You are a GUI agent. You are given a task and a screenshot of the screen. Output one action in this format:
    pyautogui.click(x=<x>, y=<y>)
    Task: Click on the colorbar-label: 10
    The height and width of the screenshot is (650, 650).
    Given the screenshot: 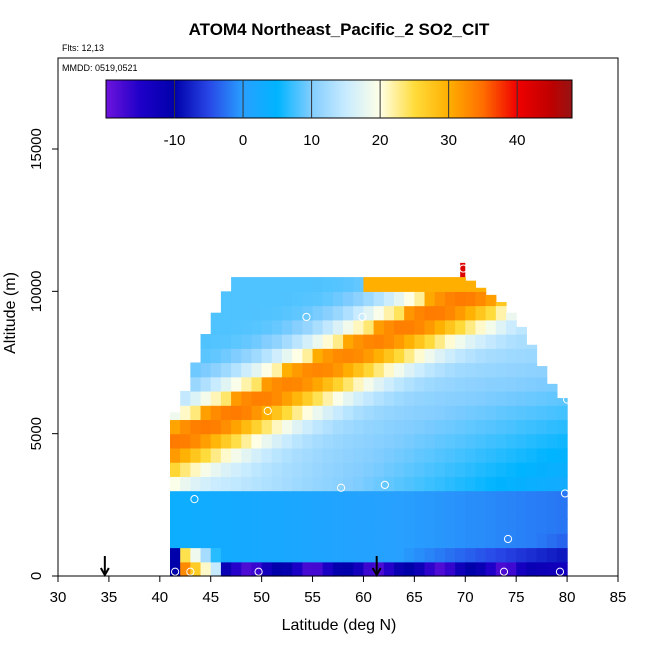 What is the action you would take?
    pyautogui.click(x=311, y=140)
    